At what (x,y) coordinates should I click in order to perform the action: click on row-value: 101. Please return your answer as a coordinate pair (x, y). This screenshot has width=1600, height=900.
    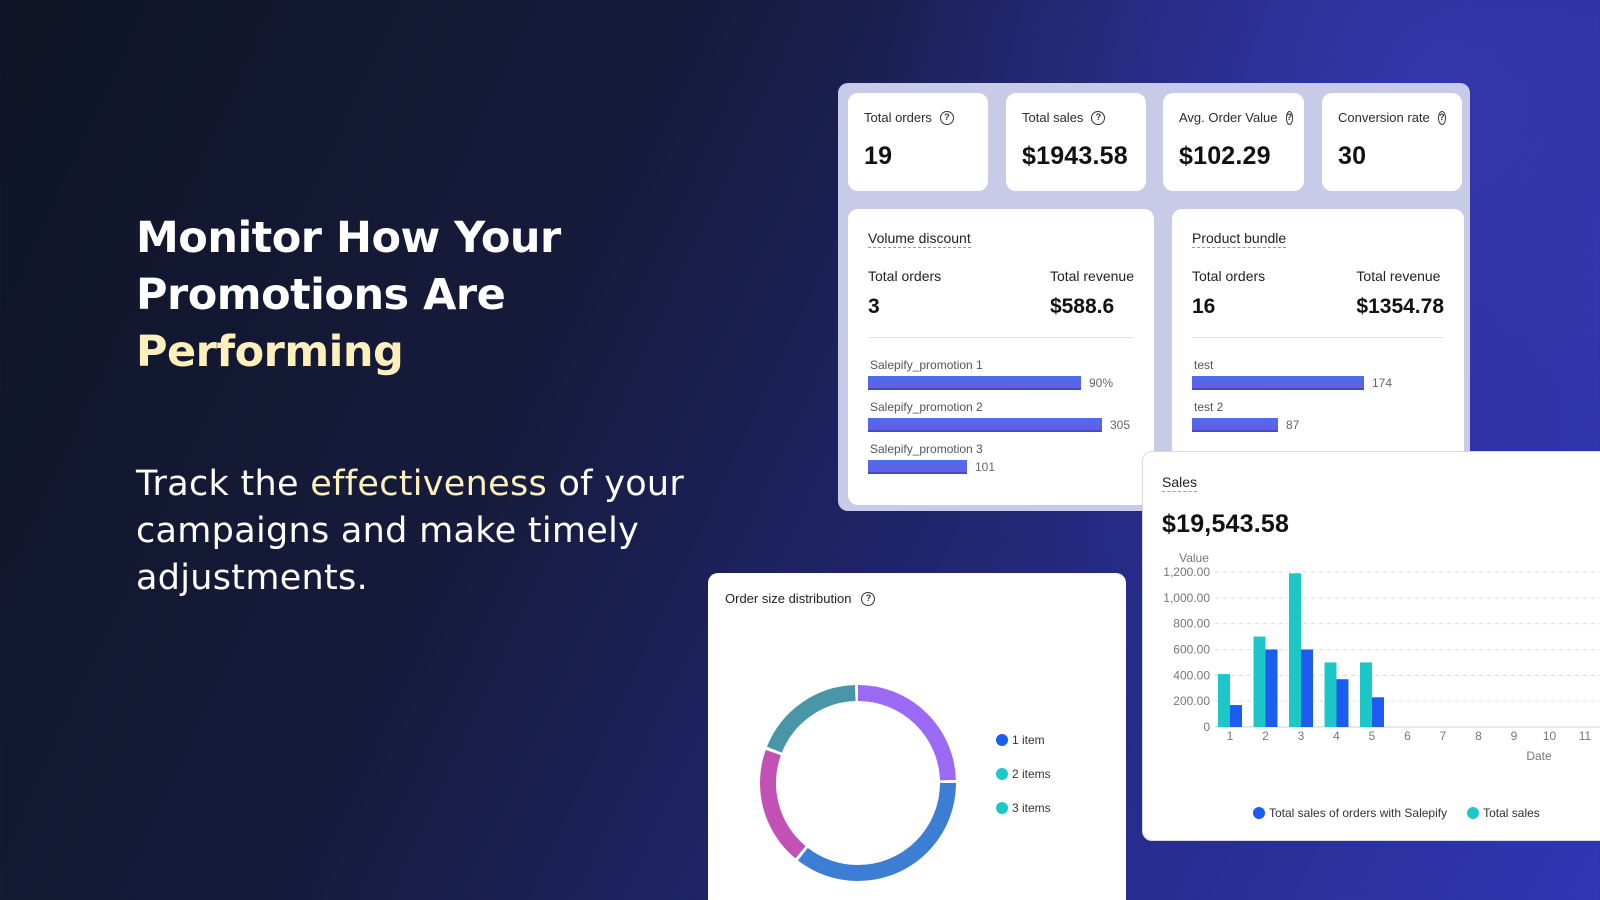
    Looking at the image, I should click on (985, 467).